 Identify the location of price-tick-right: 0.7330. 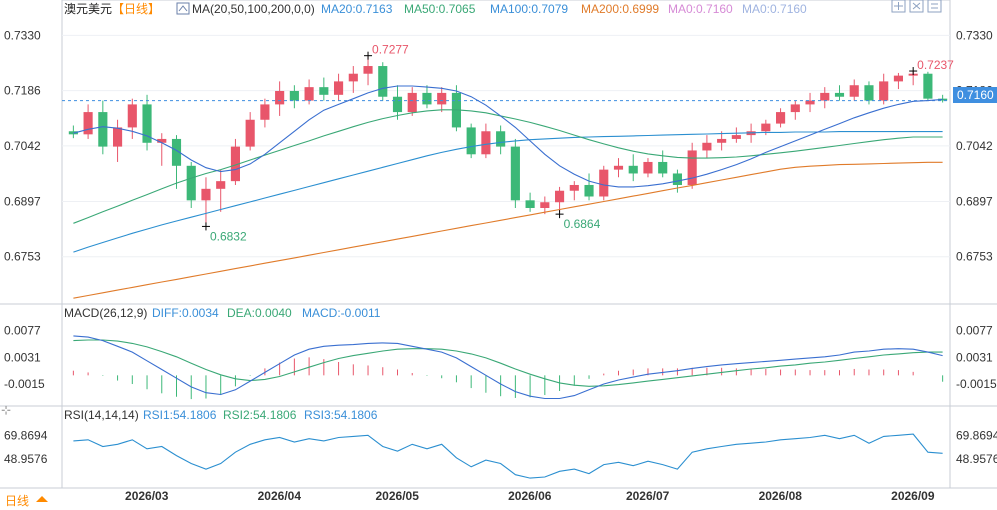
(974, 35).